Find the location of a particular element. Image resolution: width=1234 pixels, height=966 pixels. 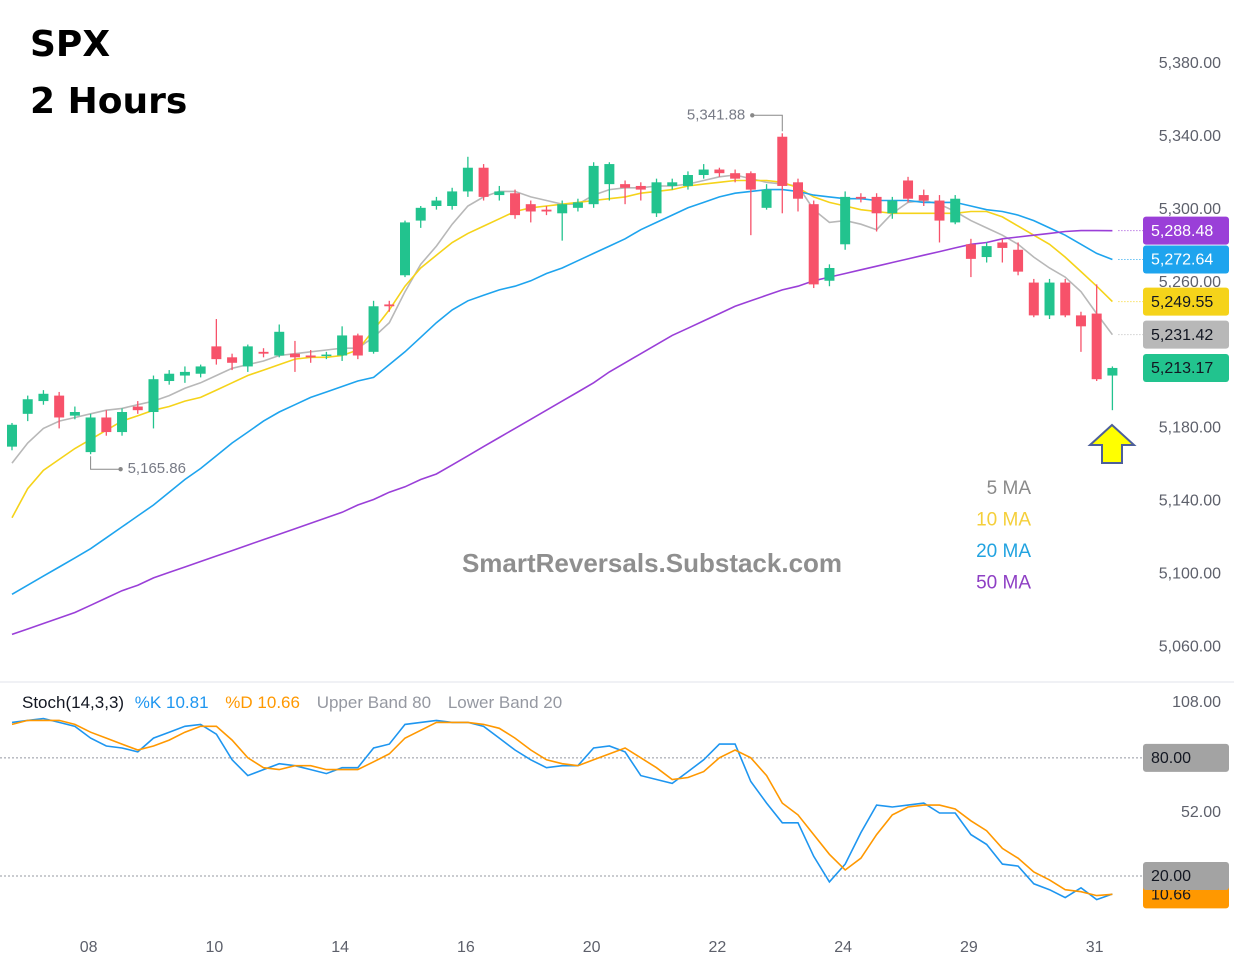

k-name: %K is located at coordinates (148, 702).